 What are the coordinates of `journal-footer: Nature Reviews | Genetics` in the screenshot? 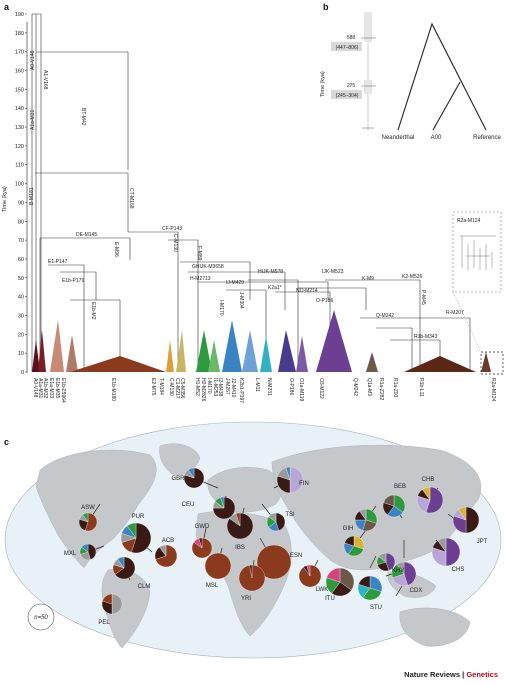 It's located at (451, 674).